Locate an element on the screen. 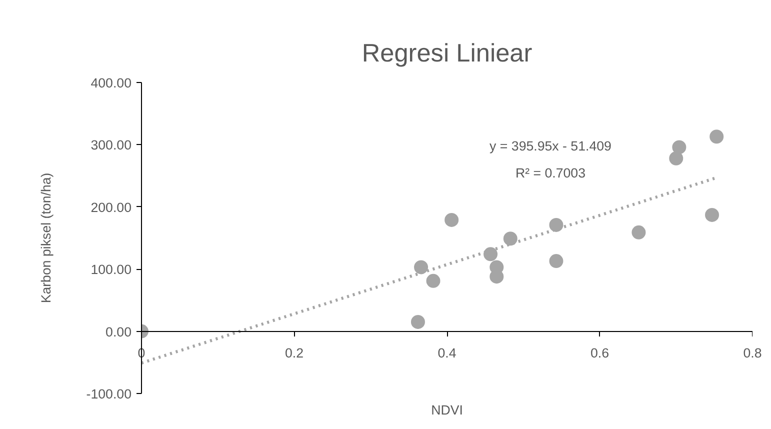 Image resolution: width=771 pixels, height=429 pixels. x-tick-label: 0.6 is located at coordinates (600, 353).